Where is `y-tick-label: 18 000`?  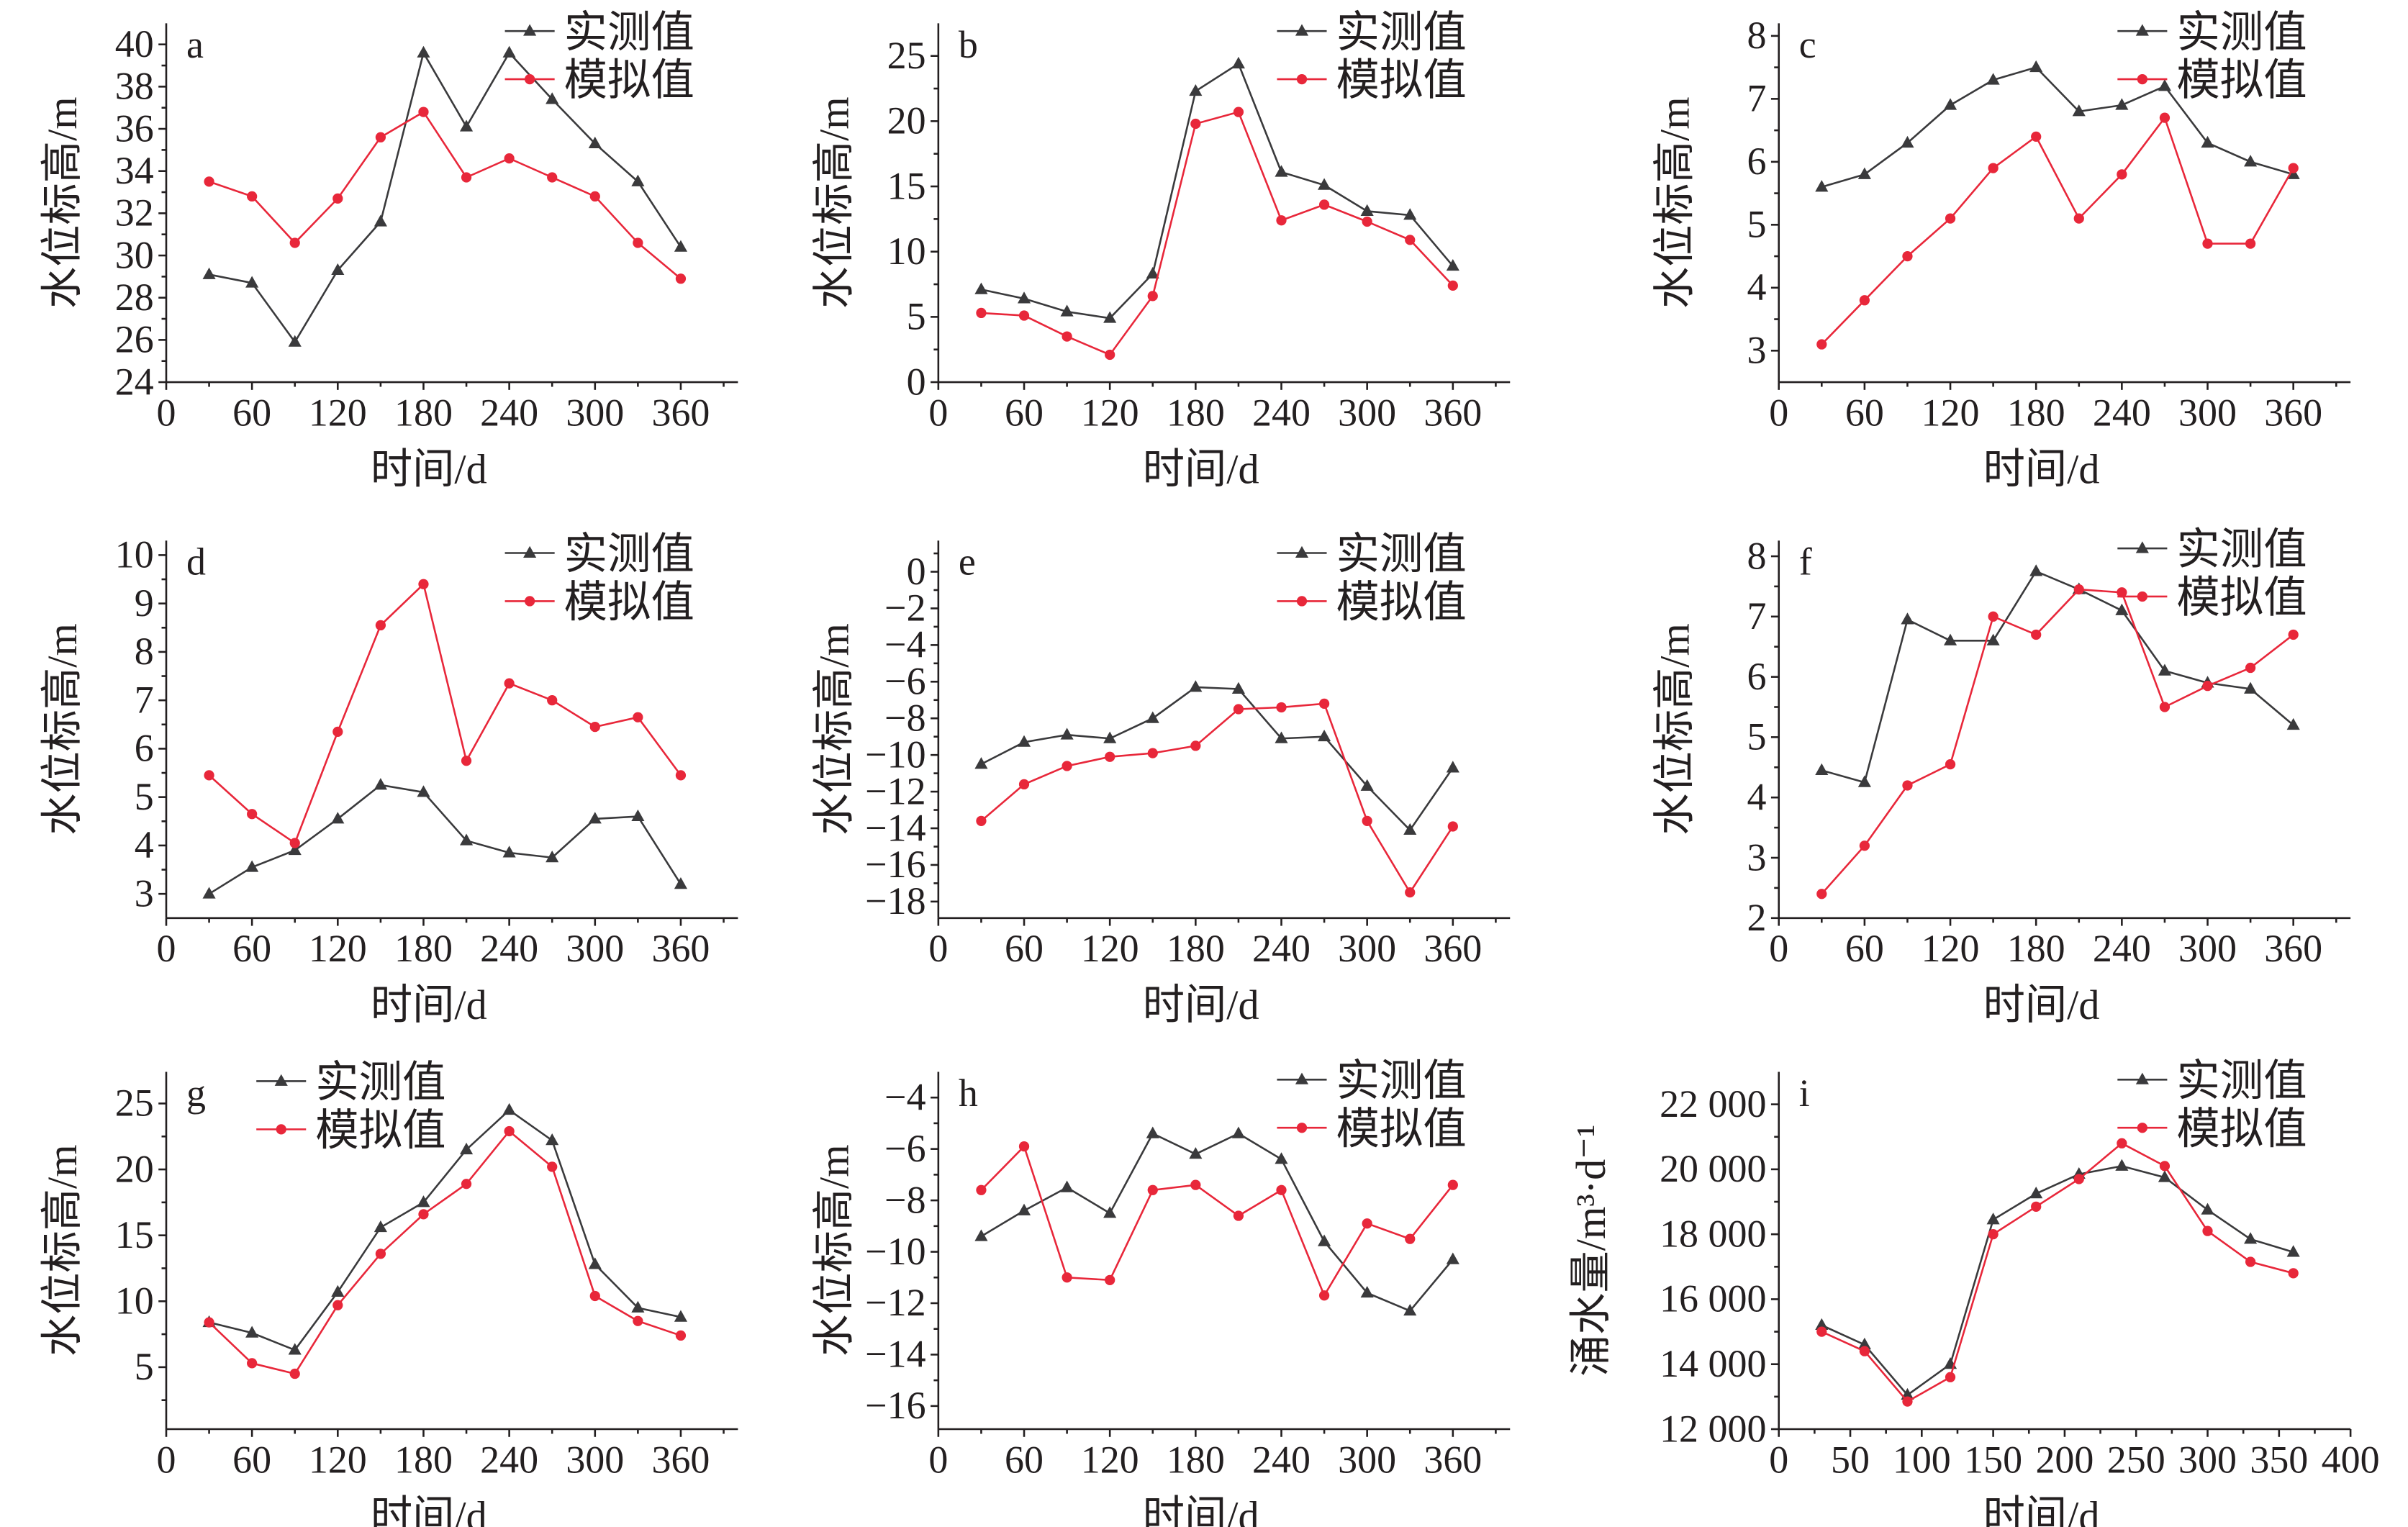 y-tick-label: 18 000 is located at coordinates (1713, 1233).